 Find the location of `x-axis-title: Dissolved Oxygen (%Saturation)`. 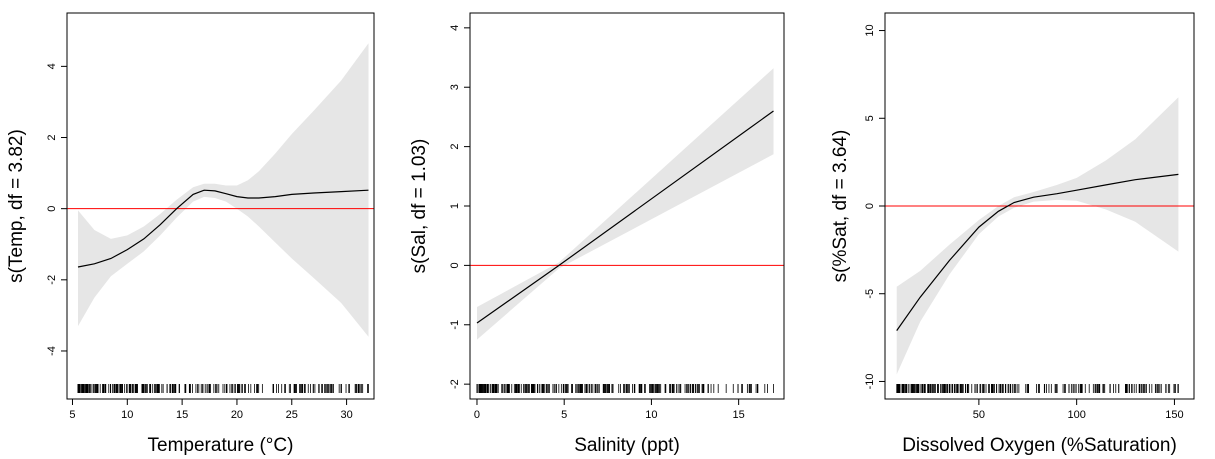

x-axis-title: Dissolved Oxygen (%Saturation) is located at coordinates (1039, 445).